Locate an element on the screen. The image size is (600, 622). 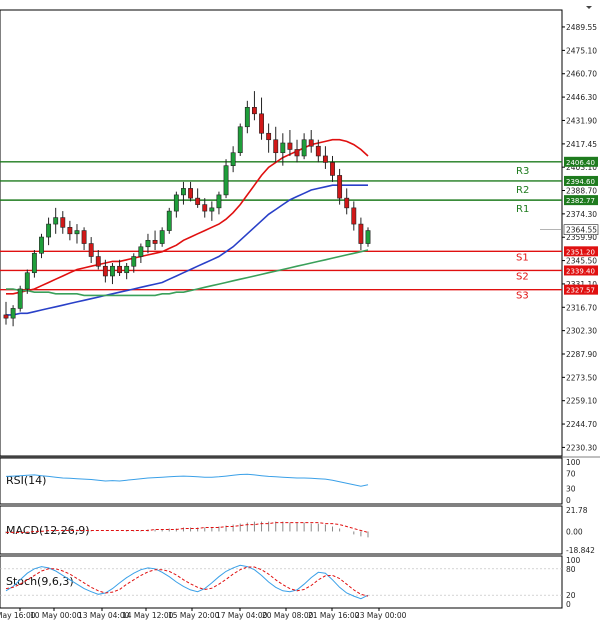
price-tick-label: 2316.70 is located at coordinates (581, 307).